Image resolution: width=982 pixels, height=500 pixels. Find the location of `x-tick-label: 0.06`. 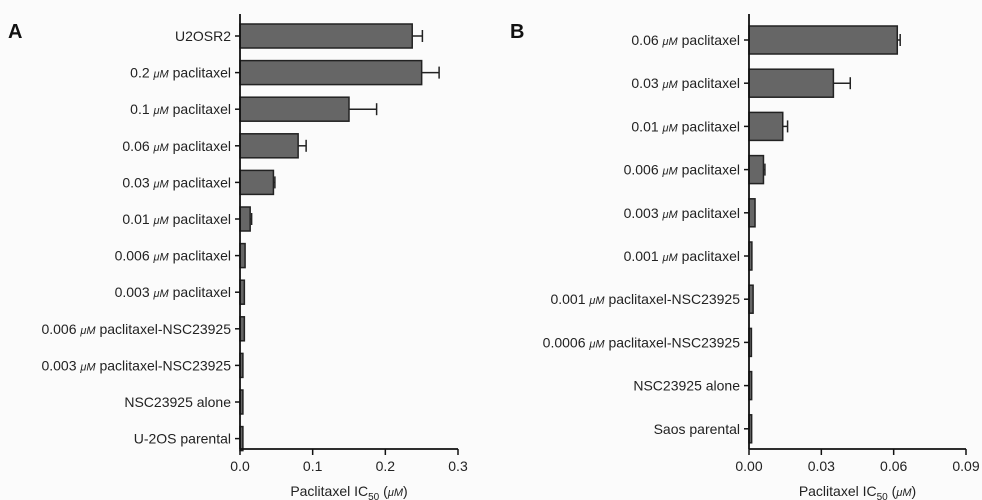

x-tick-label: 0.06 is located at coordinates (893, 466).